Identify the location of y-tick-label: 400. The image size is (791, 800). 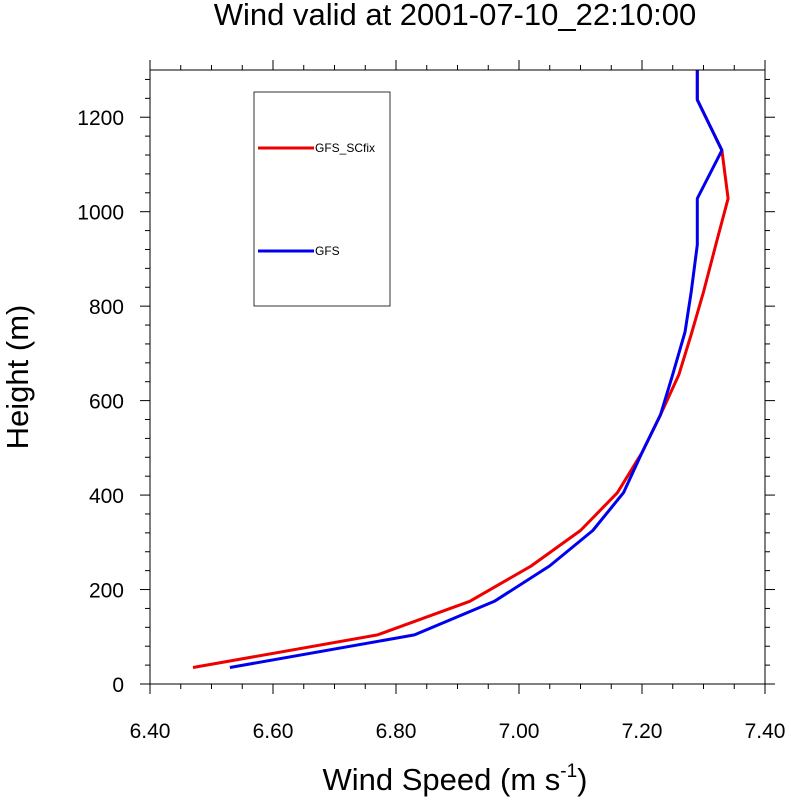
(106, 496).